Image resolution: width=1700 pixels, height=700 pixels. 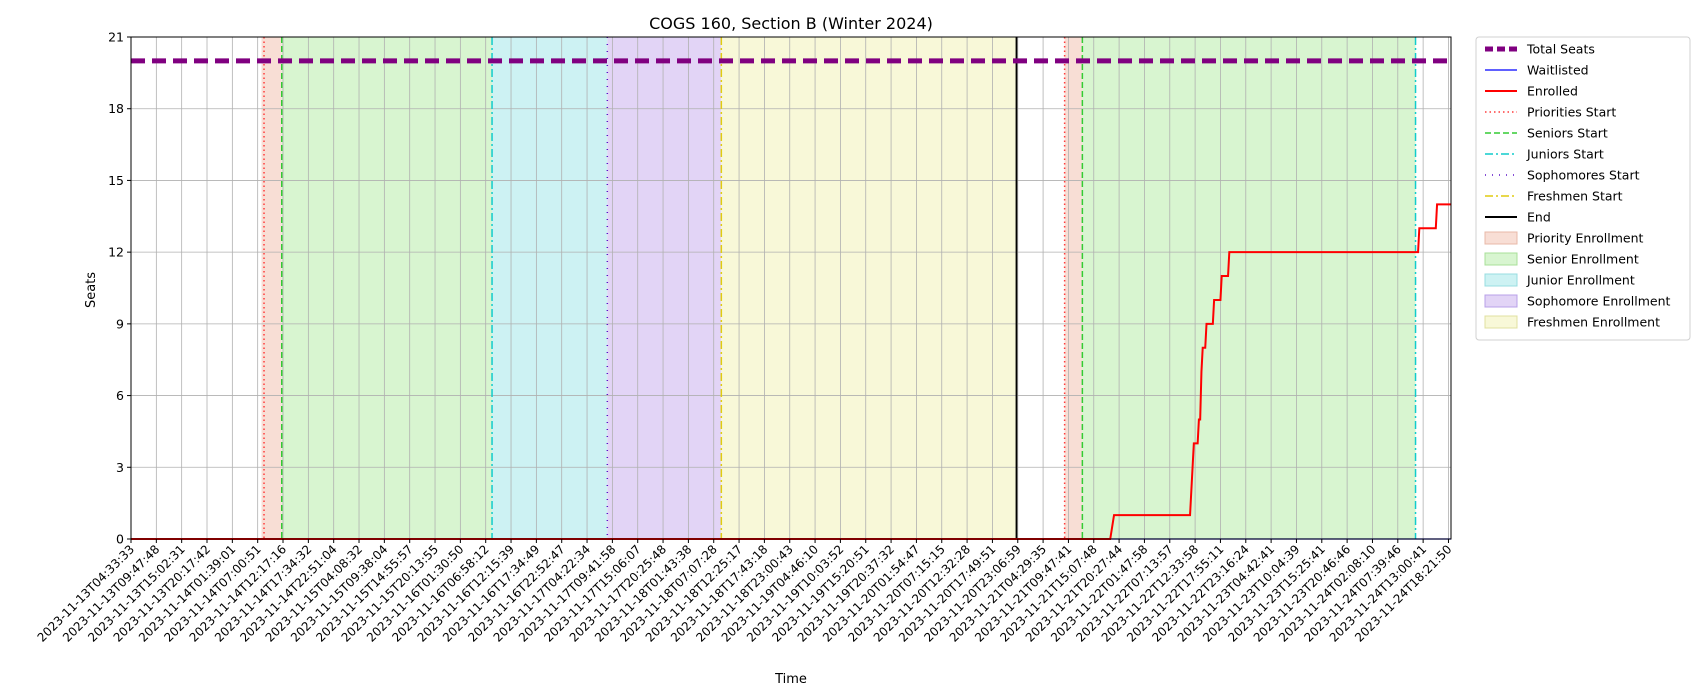 I want to click on legend-label: Junior Enrollment, so click(x=1580, y=280).